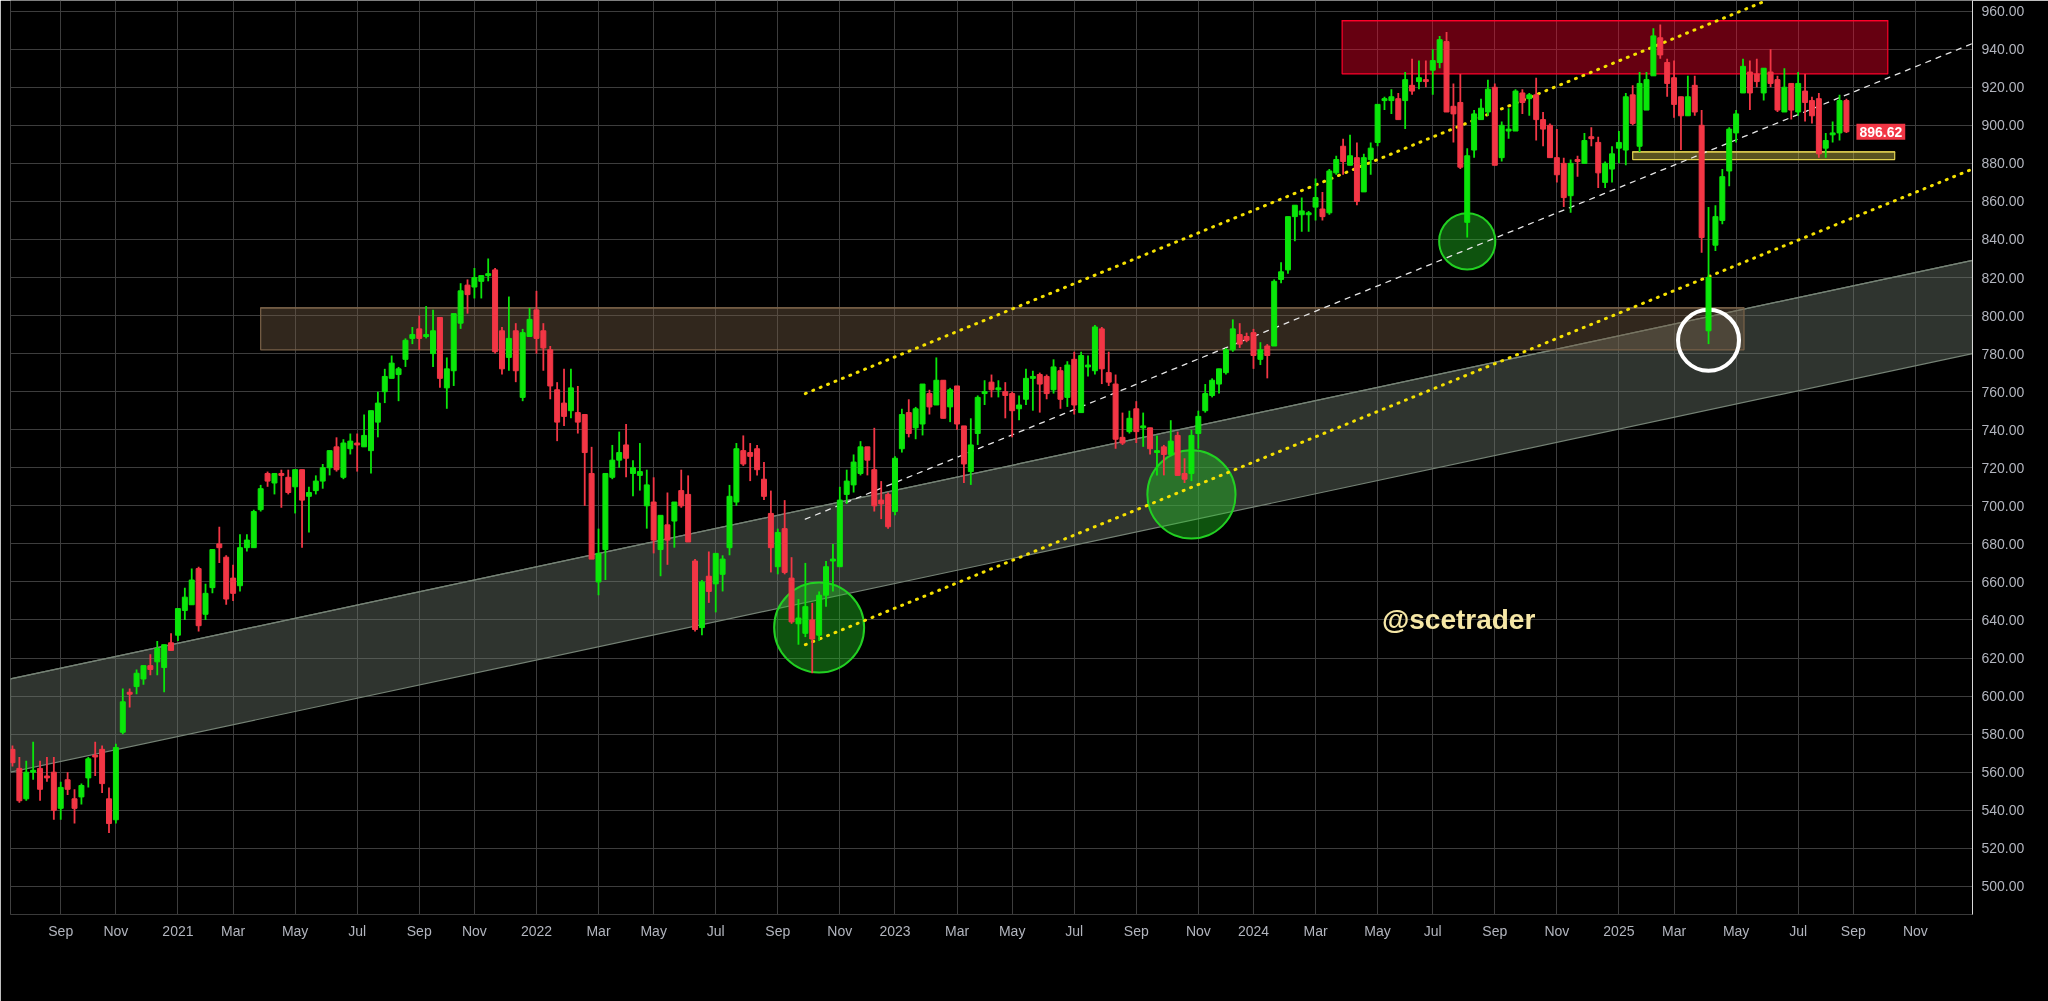 The image size is (2048, 1001). Describe the element at coordinates (2003, 239) in the screenshot. I see `y-tick-label: 840.00` at that location.